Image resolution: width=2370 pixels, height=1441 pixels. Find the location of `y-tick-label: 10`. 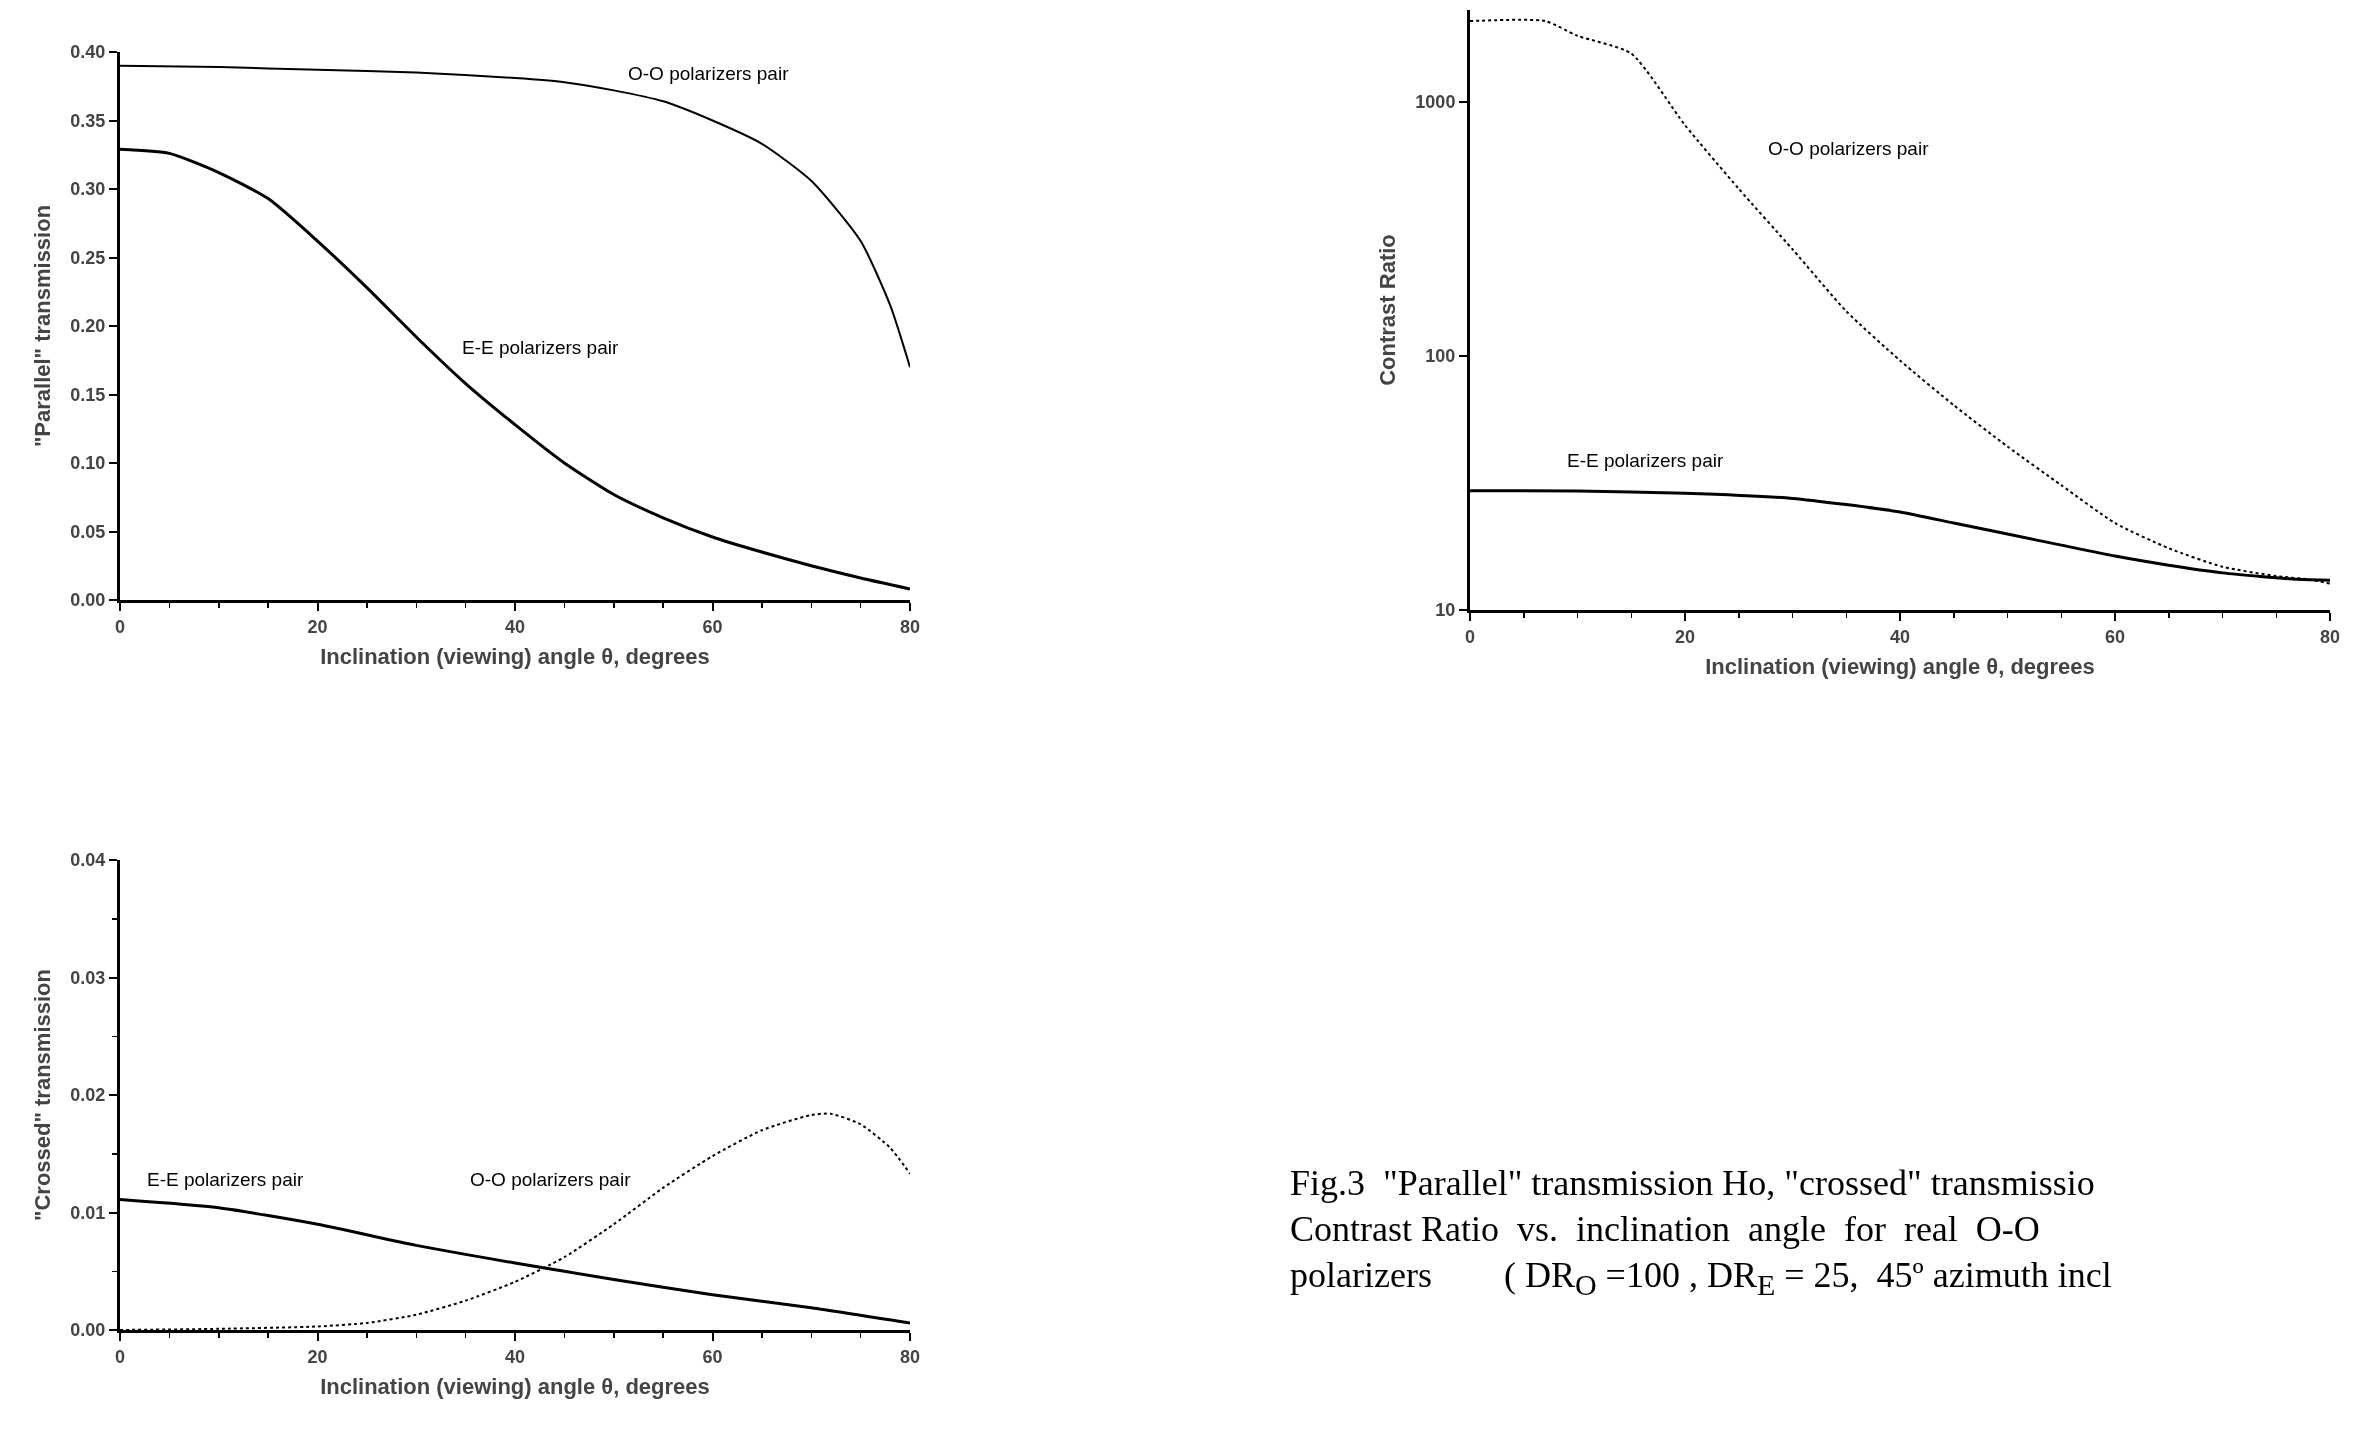

y-tick-label: 10 is located at coordinates (1445, 610).